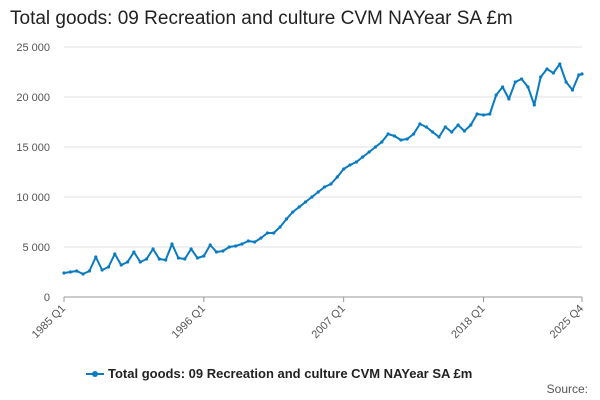 The width and height of the screenshot is (600, 400). What do you see at coordinates (47, 298) in the screenshot?
I see `y-tick-label: 0` at bounding box center [47, 298].